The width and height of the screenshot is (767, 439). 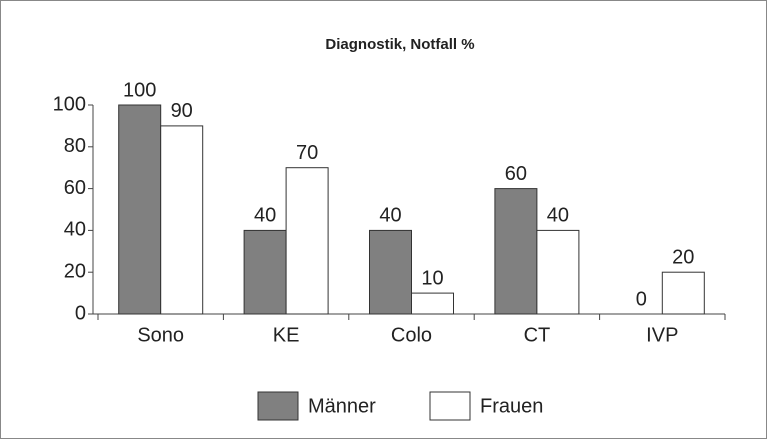 I want to click on x-tick-label: Colo, so click(x=411, y=335).